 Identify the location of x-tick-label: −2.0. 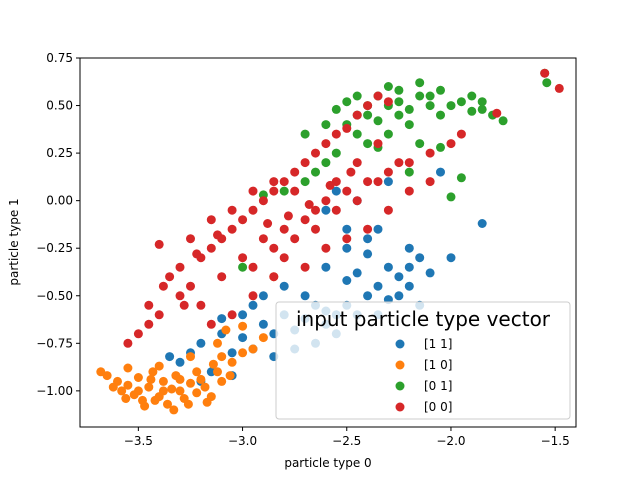
(450, 441).